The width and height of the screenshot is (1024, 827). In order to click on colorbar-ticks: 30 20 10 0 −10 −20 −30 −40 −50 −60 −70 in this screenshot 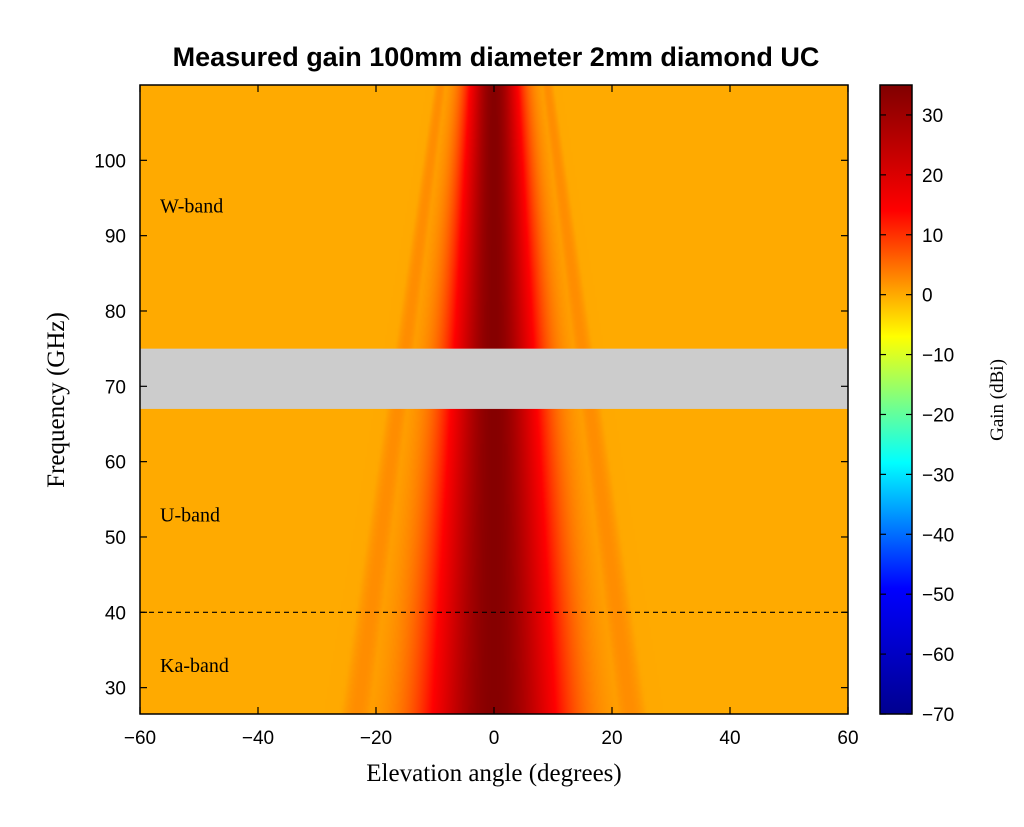, I will do `click(917, 416)`.